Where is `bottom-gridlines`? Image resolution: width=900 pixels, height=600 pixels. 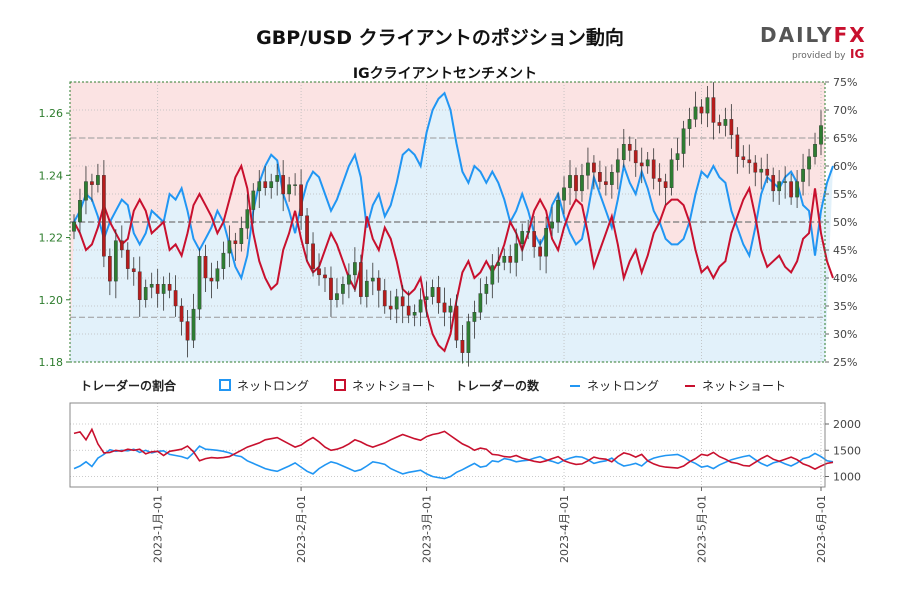 bottom-gridlines is located at coordinates (447, 445).